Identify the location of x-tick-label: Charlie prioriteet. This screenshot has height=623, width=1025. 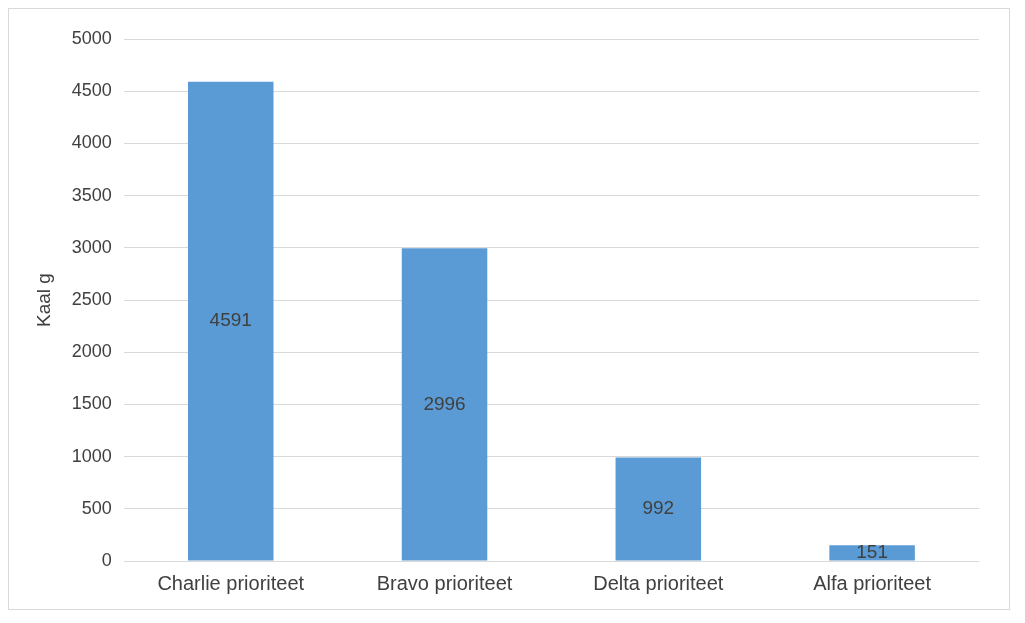
(231, 582).